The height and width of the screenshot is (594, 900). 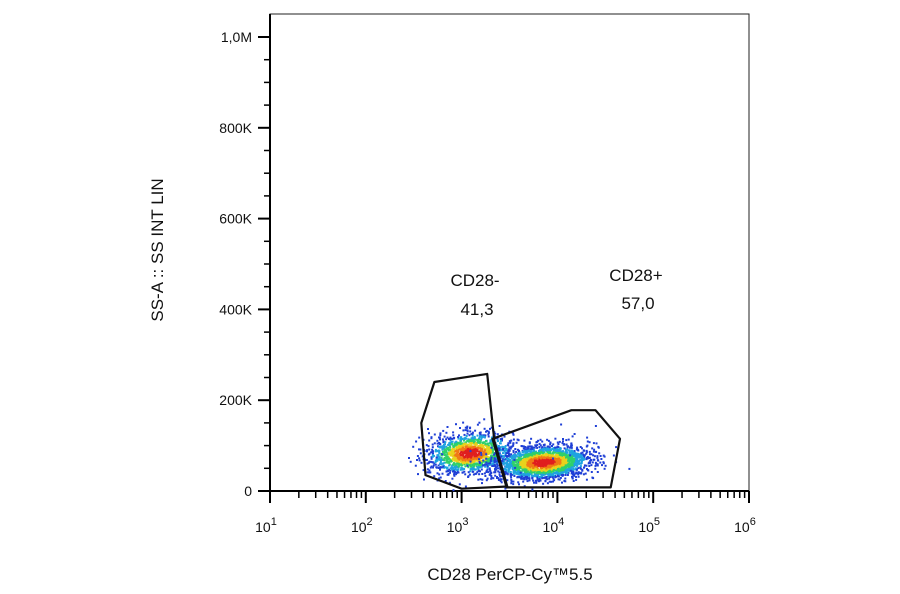 I want to click on gate-label-cd28-positive-name: CD28+, so click(x=635, y=275).